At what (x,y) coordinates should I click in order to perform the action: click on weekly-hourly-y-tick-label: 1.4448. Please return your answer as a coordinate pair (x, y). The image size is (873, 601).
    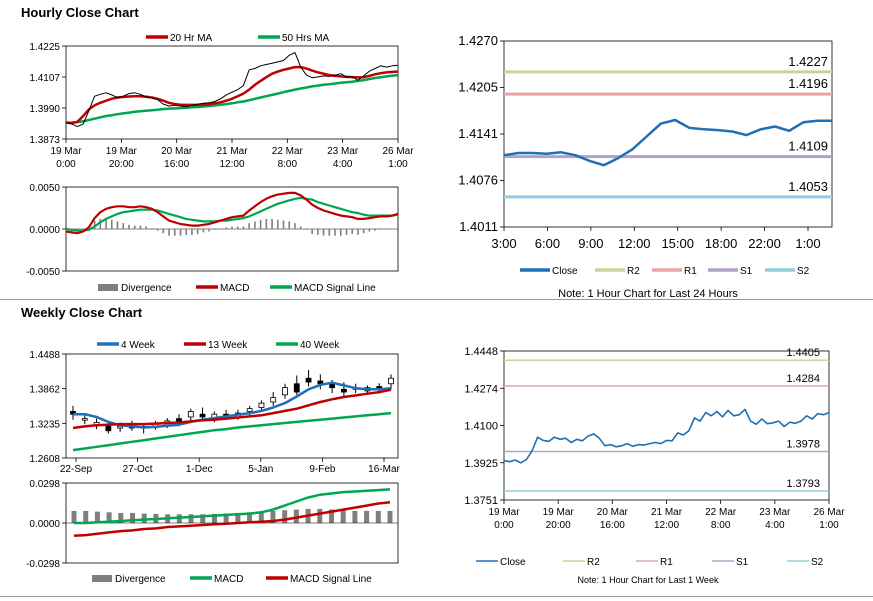
    Looking at the image, I should click on (481, 352).